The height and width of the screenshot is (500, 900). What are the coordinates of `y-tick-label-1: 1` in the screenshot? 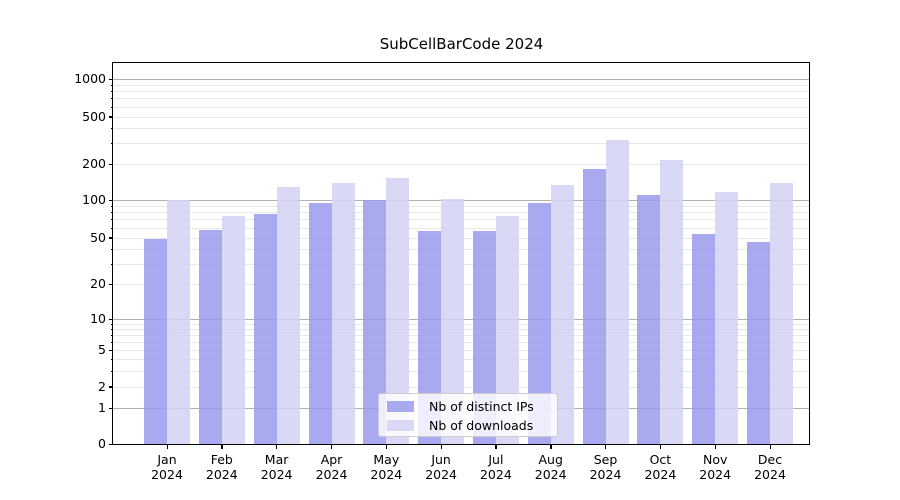 It's located at (102, 408).